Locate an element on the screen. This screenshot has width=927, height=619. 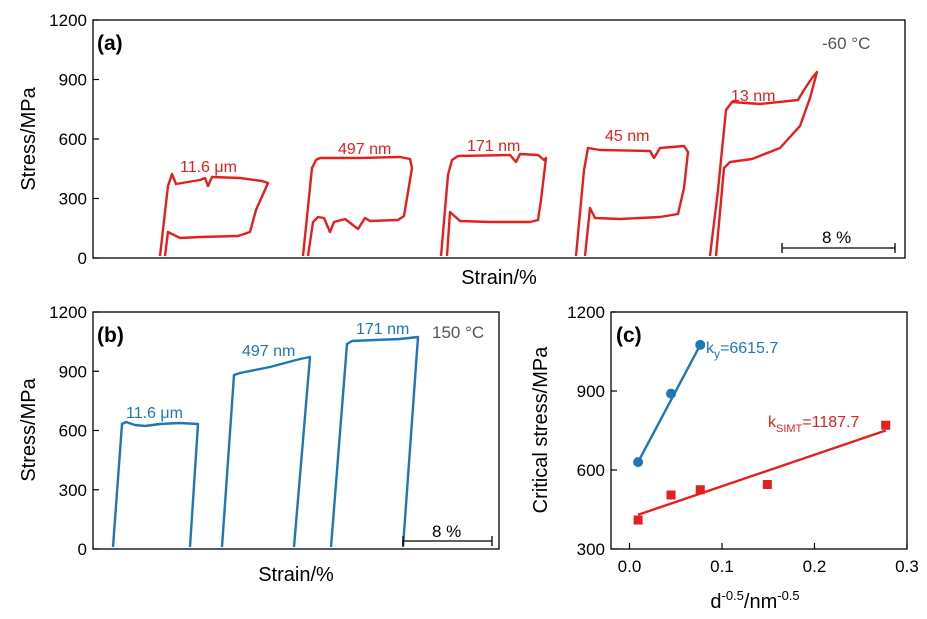
label-b-11.6um: 11.6 μm is located at coordinates (154, 413).